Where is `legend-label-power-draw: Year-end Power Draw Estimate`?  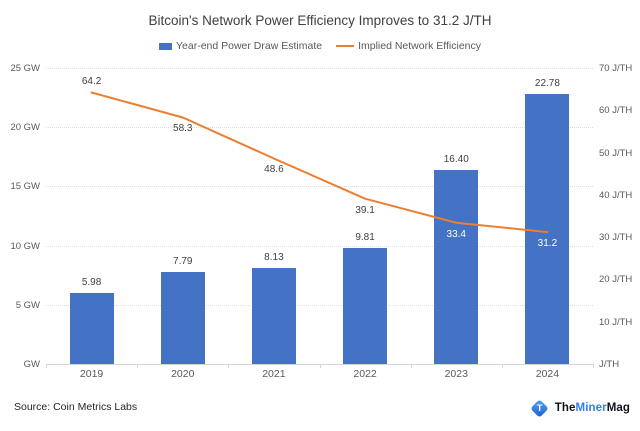 legend-label-power-draw: Year-end Power Draw Estimate is located at coordinates (249, 46).